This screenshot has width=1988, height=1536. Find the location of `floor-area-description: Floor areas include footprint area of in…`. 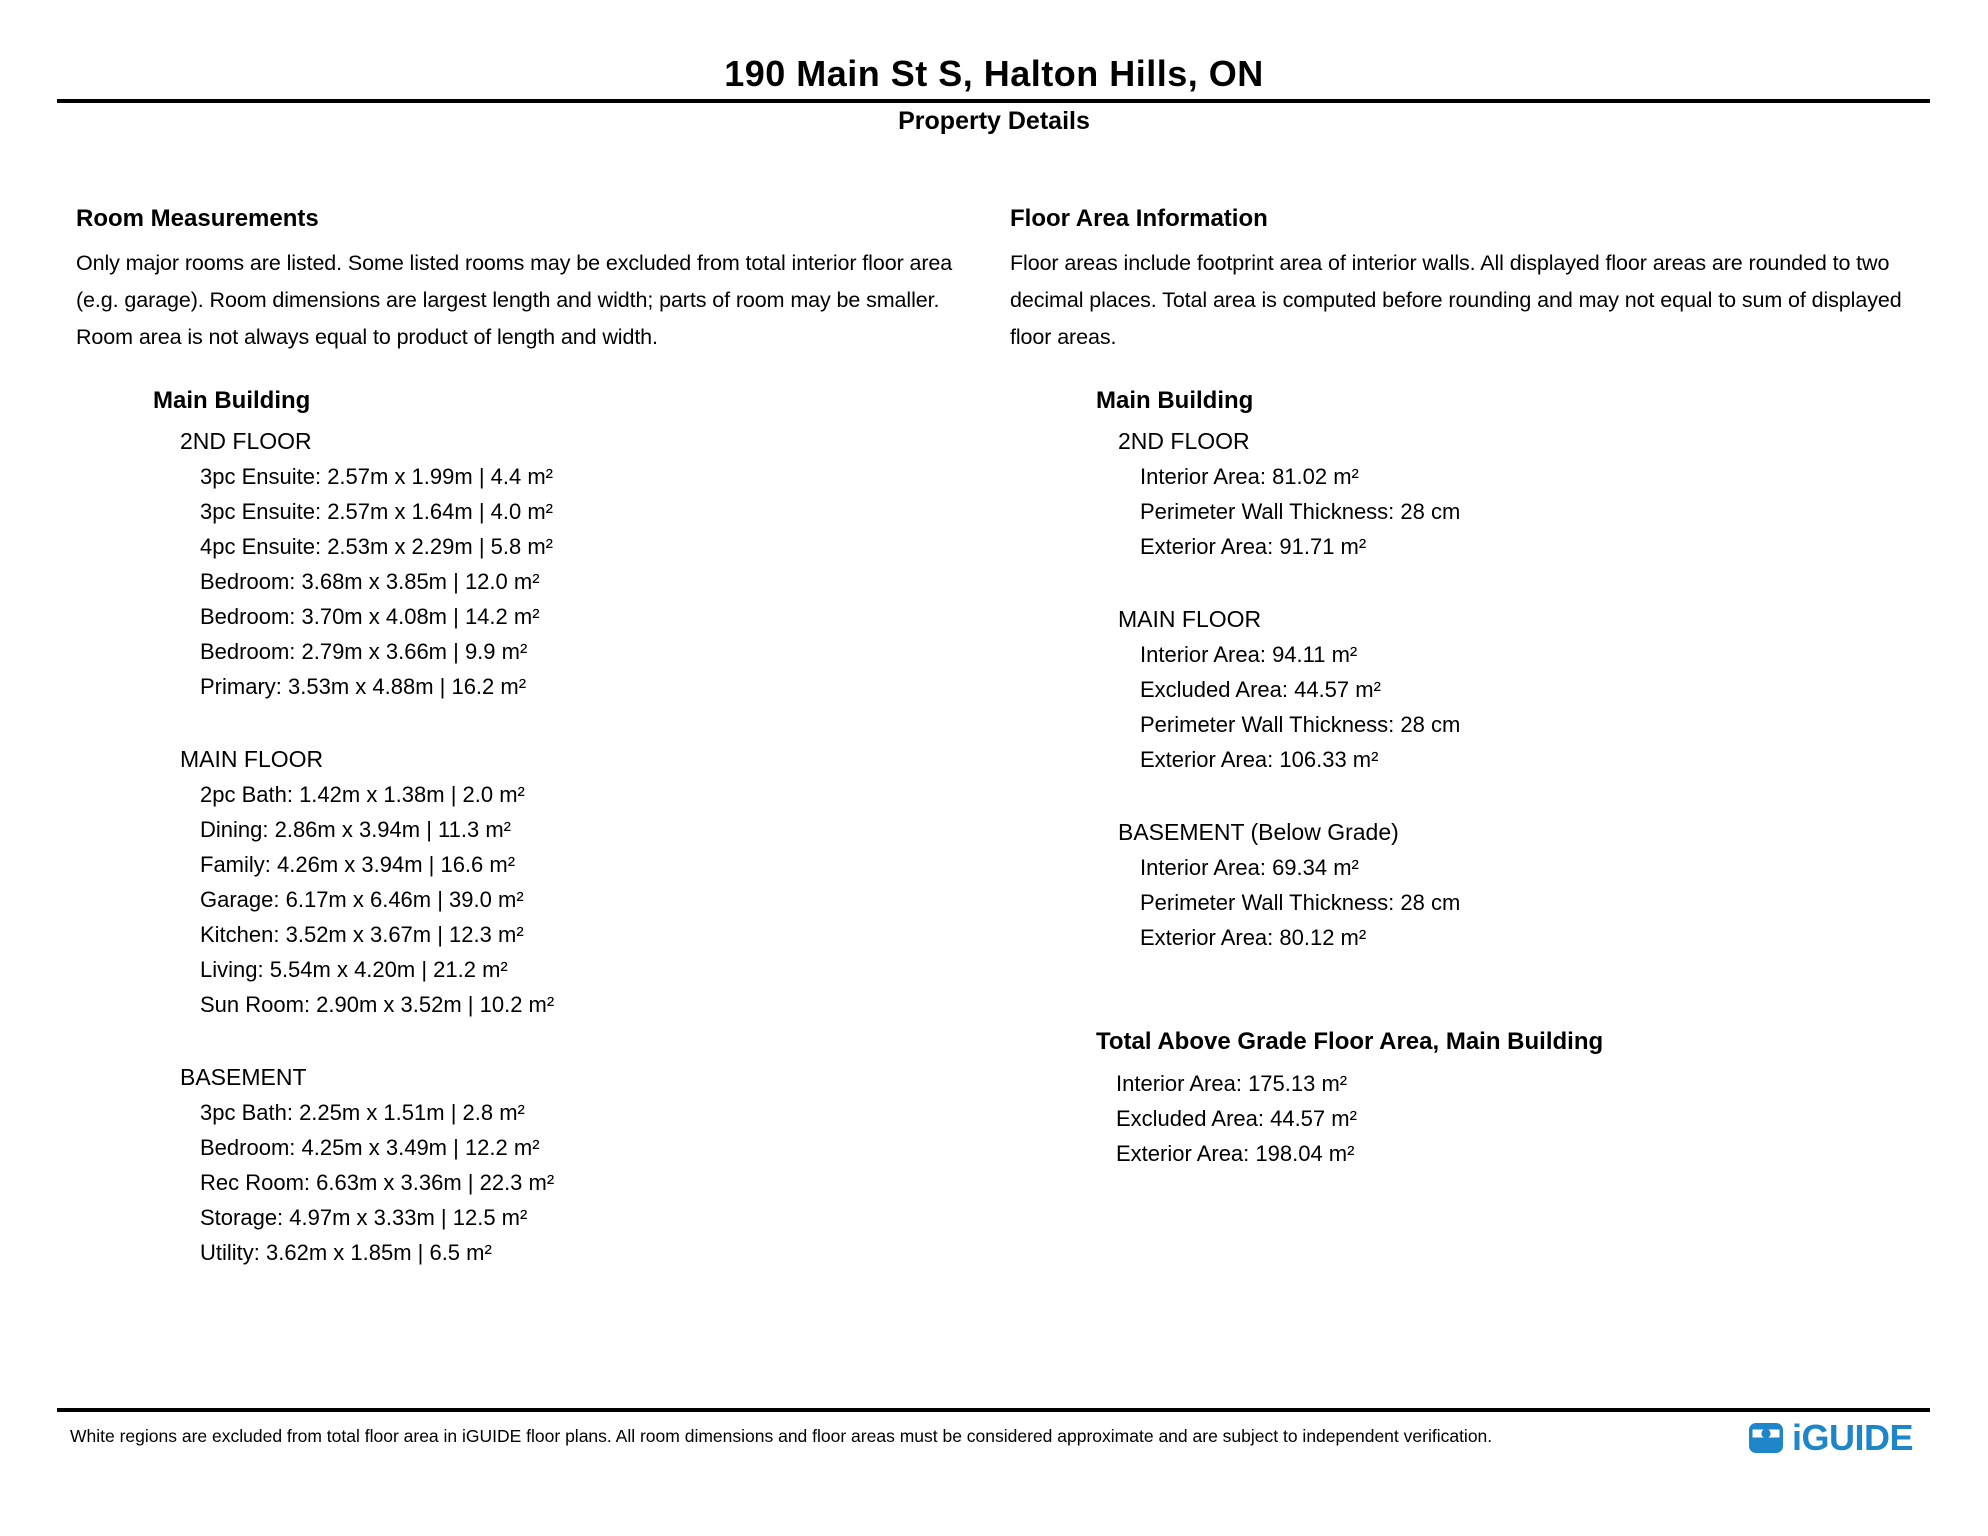

floor-area-description: Floor areas include footprint area of in… is located at coordinates (1480, 300).